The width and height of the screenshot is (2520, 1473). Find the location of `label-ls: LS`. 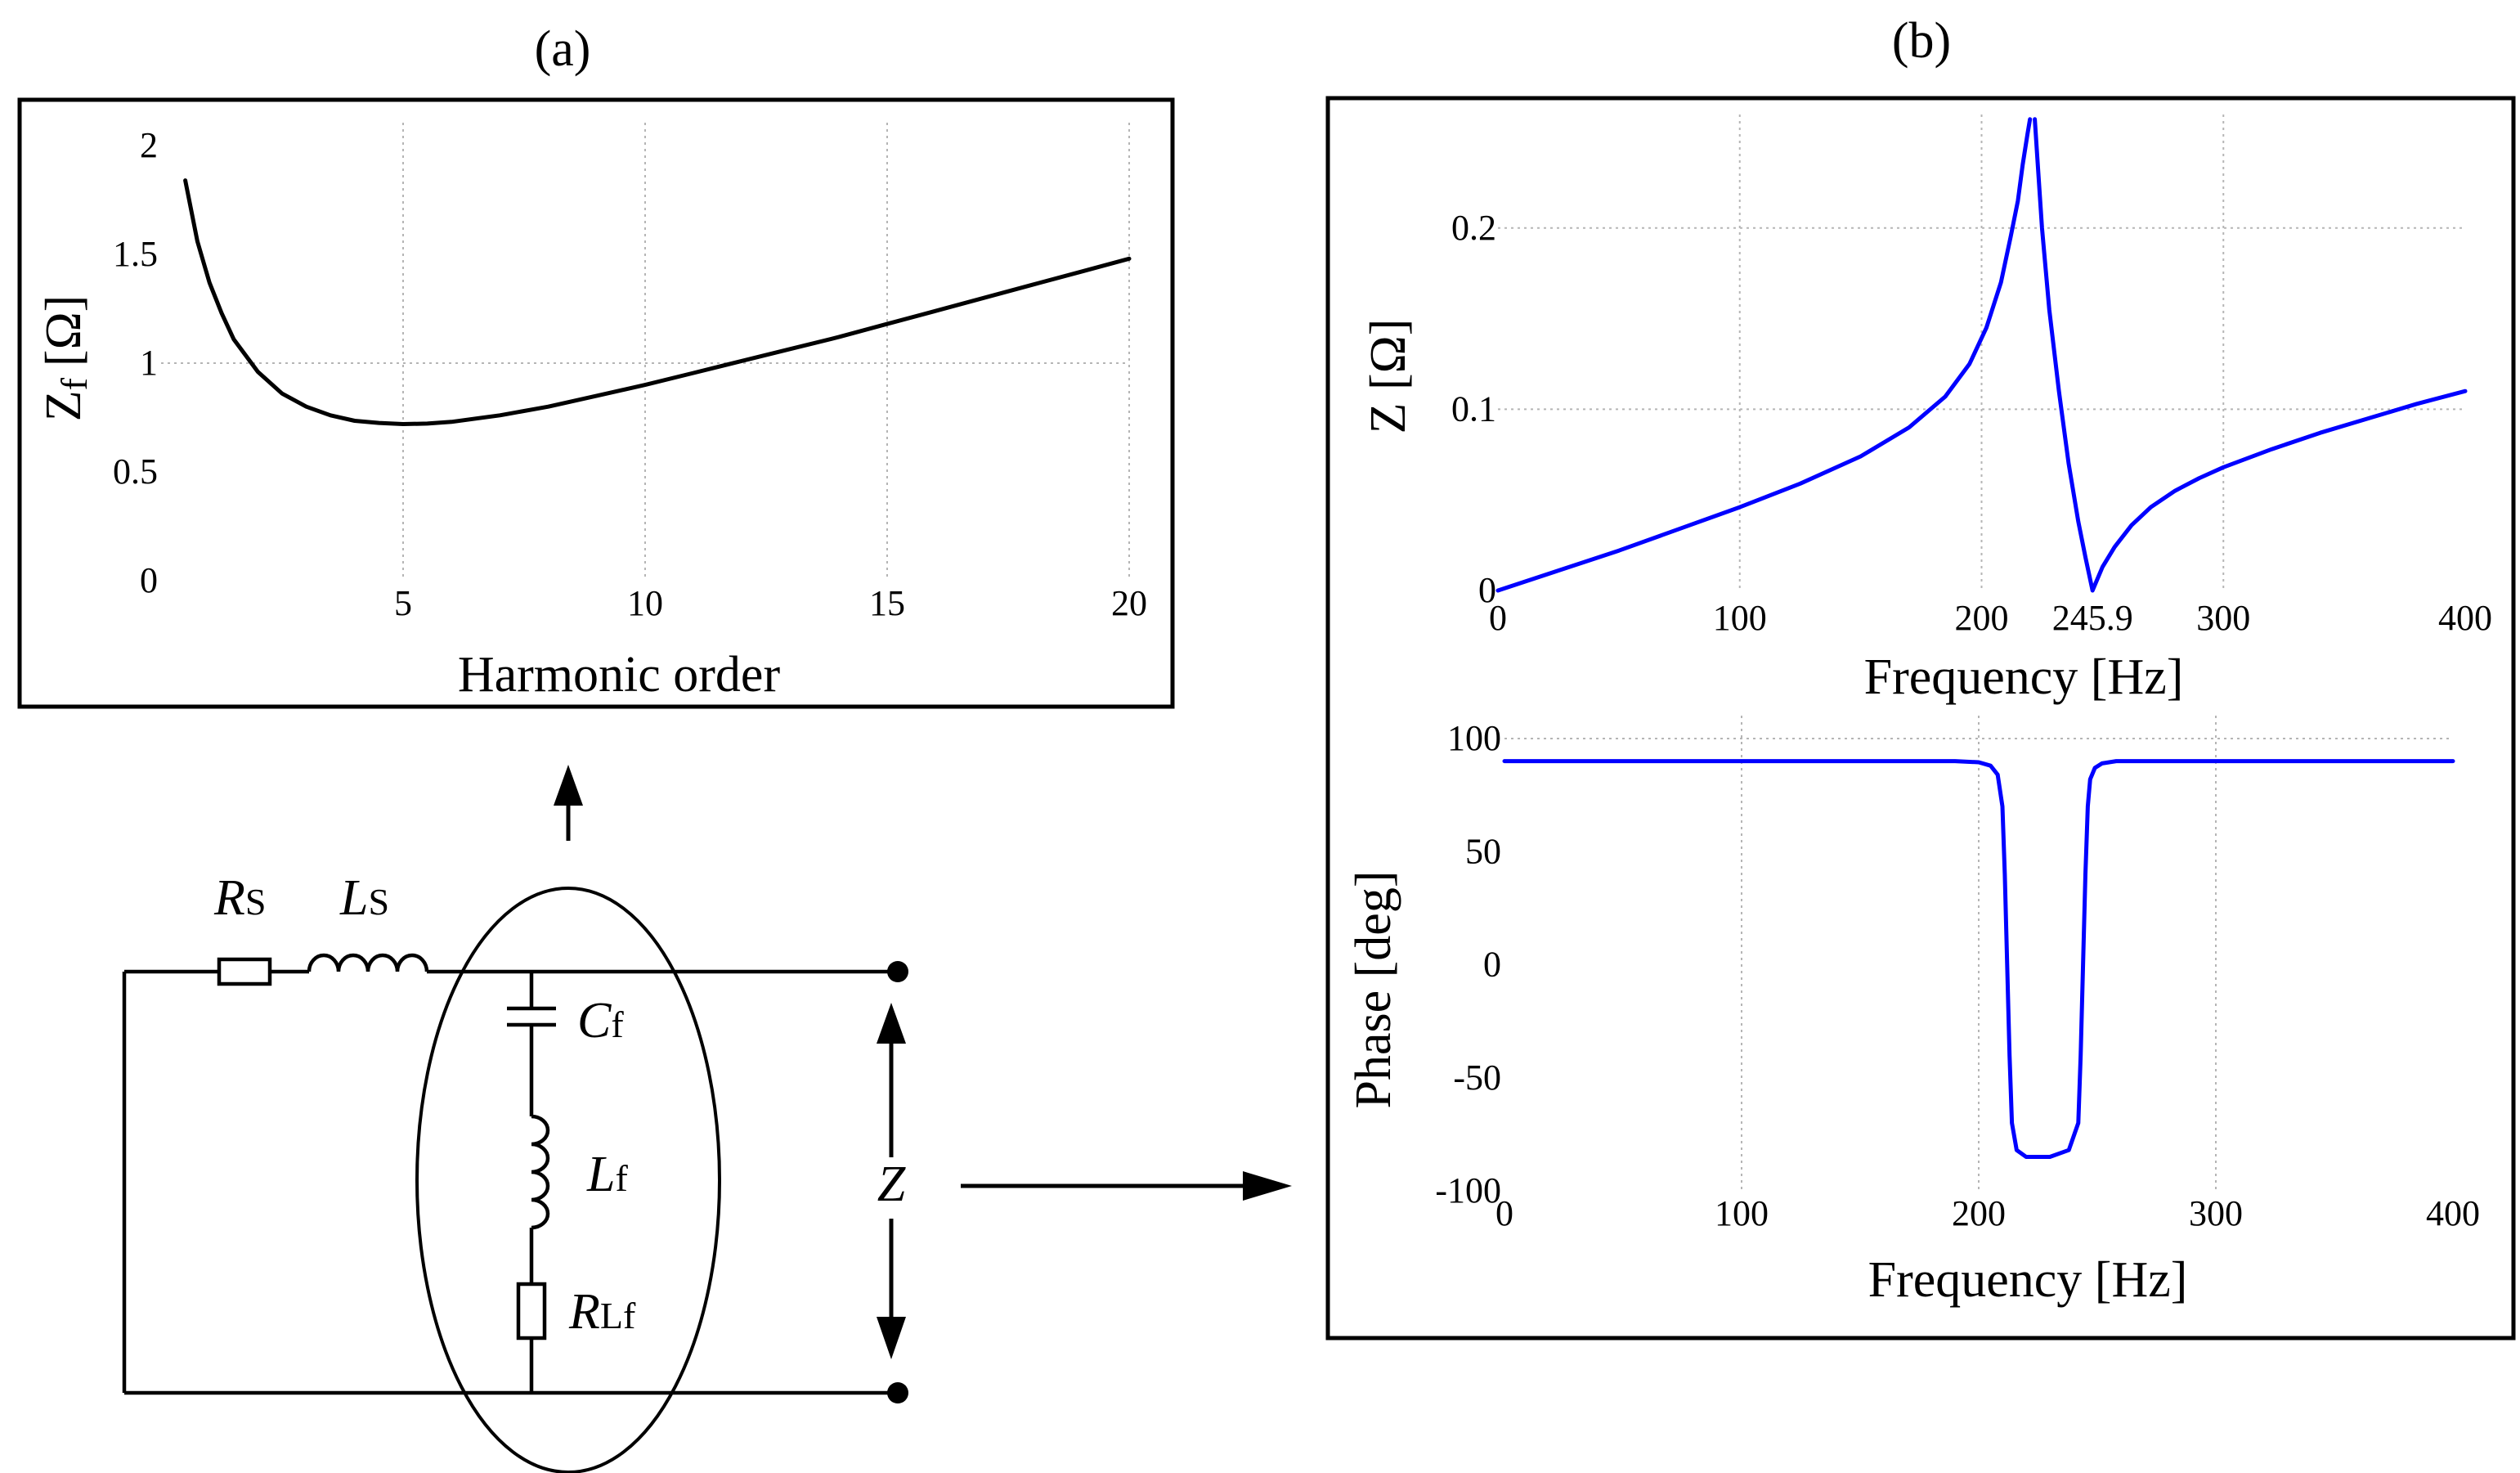

label-ls: LS is located at coordinates (364, 898).